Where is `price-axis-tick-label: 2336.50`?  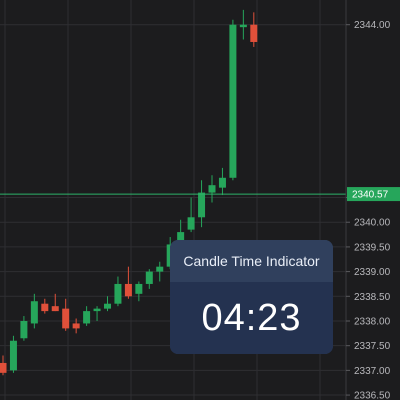
price-axis-tick-label: 2336.50 is located at coordinates (372, 395).